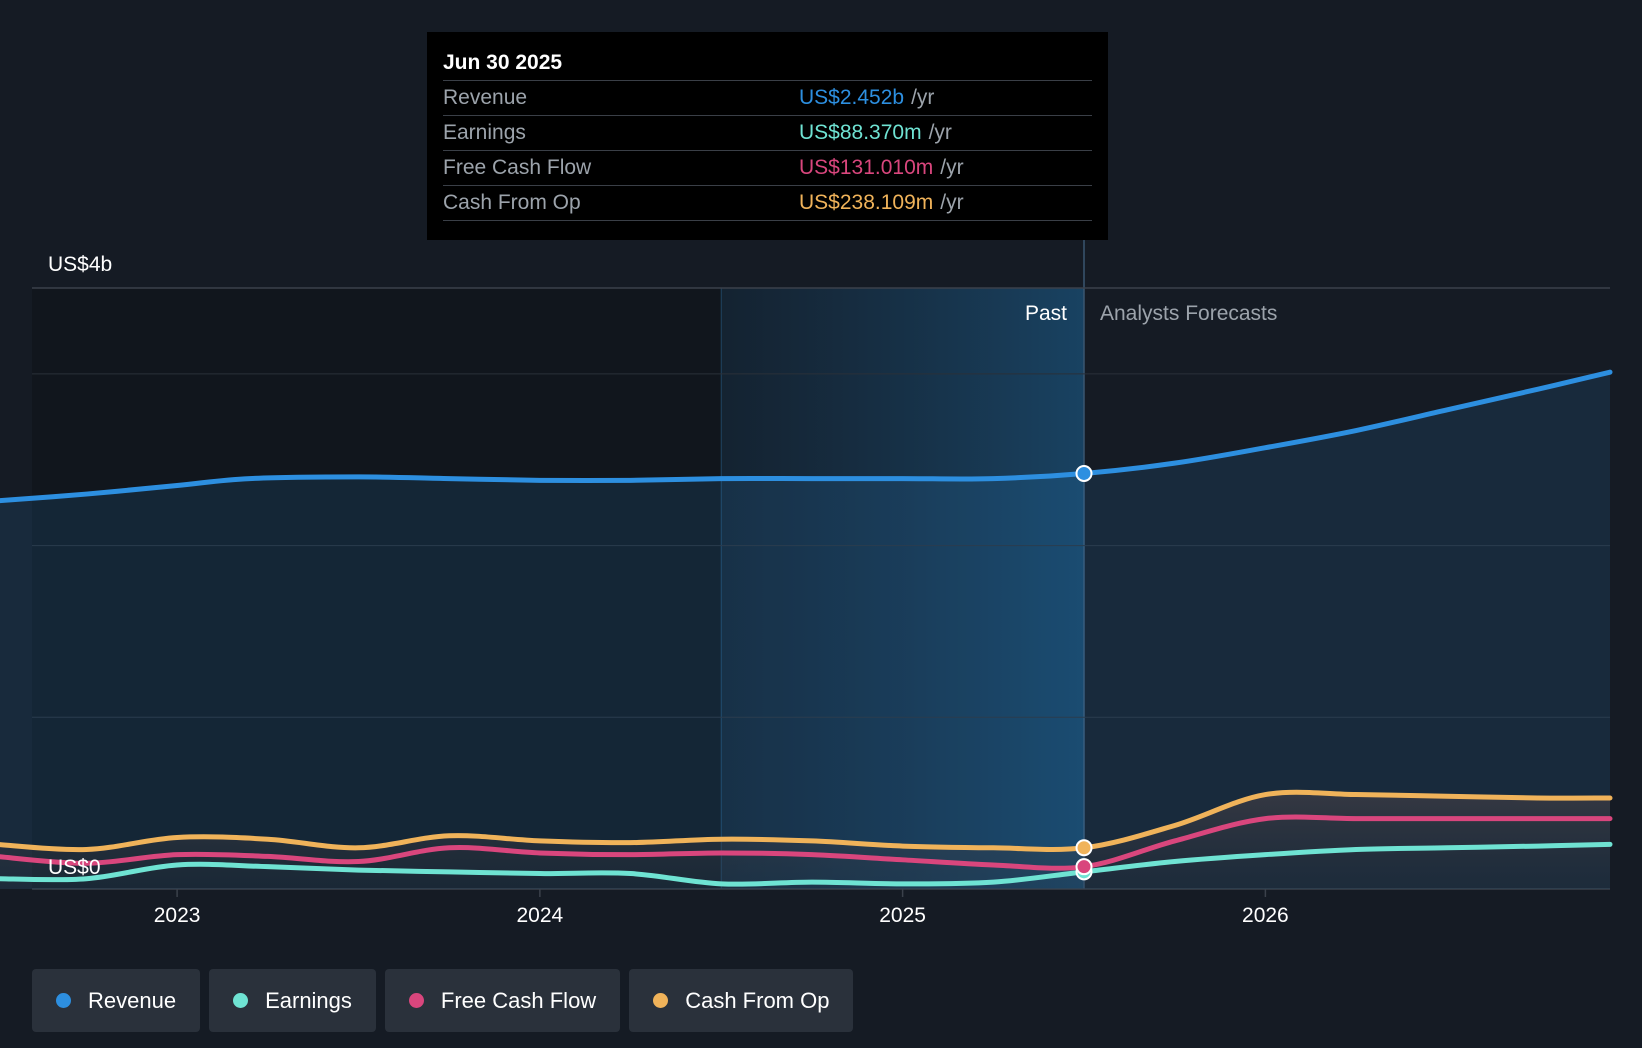 This screenshot has width=1642, height=1048. Describe the element at coordinates (1188, 313) in the screenshot. I see `forecast-label: Analysts Forecasts` at that location.